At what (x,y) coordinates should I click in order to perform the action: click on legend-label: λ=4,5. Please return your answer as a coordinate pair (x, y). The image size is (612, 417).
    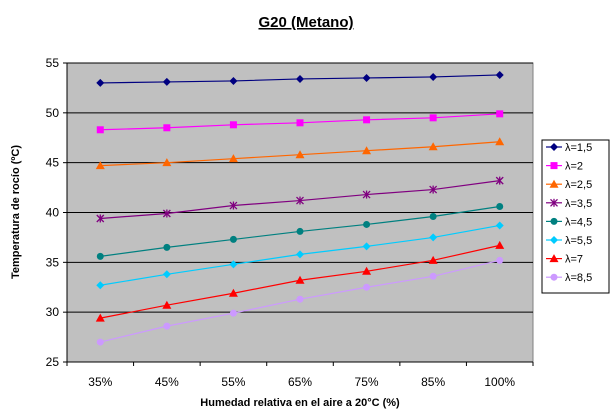
    Looking at the image, I should click on (578, 222).